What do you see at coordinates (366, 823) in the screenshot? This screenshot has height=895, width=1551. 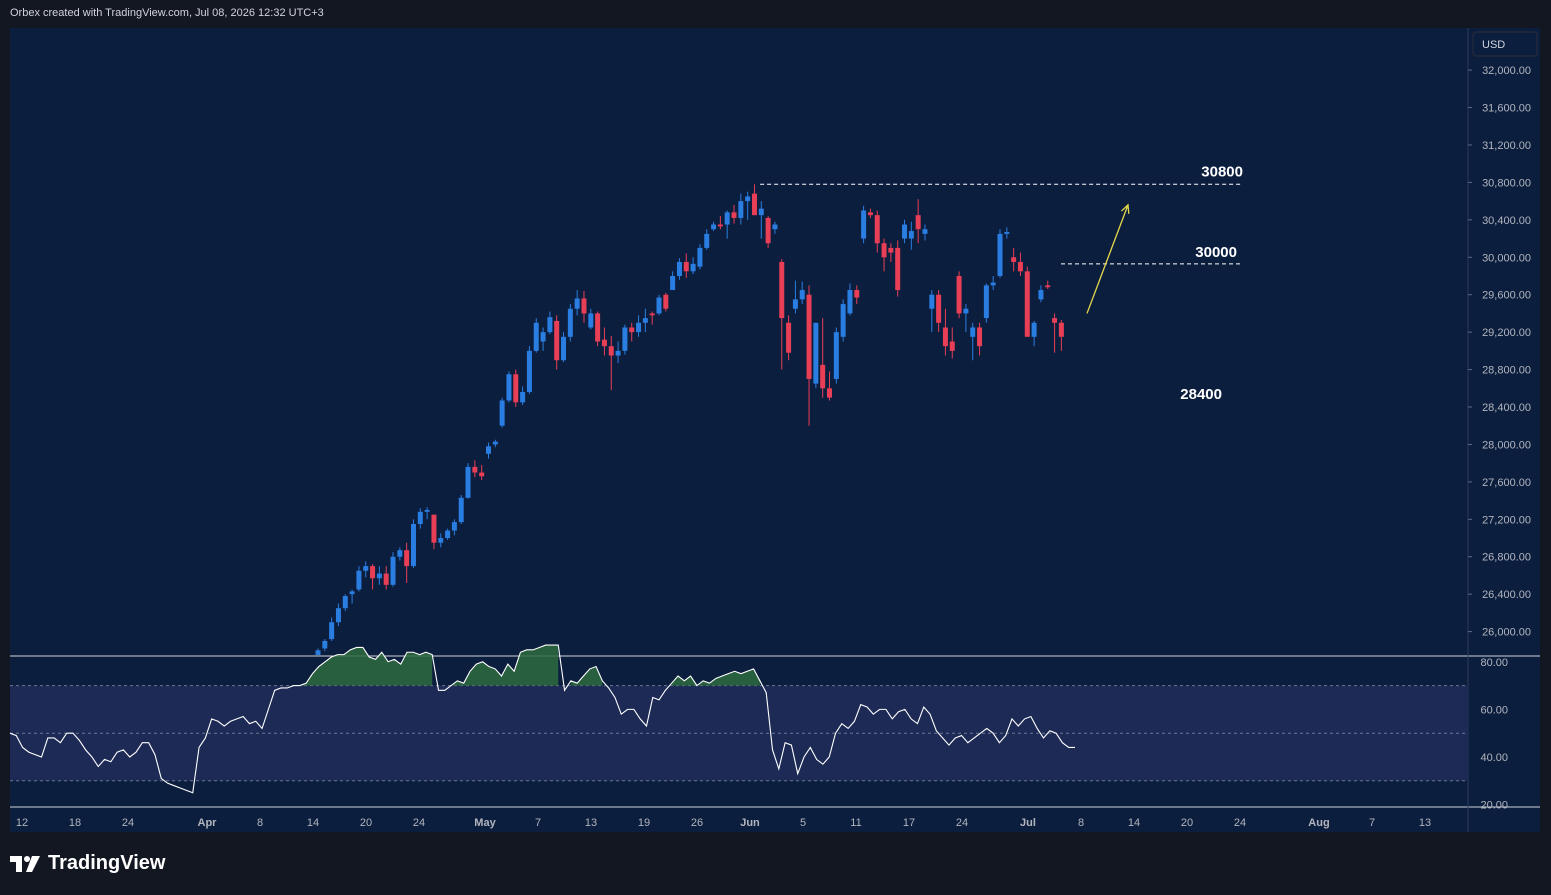 I see `time-tick-label: 20` at bounding box center [366, 823].